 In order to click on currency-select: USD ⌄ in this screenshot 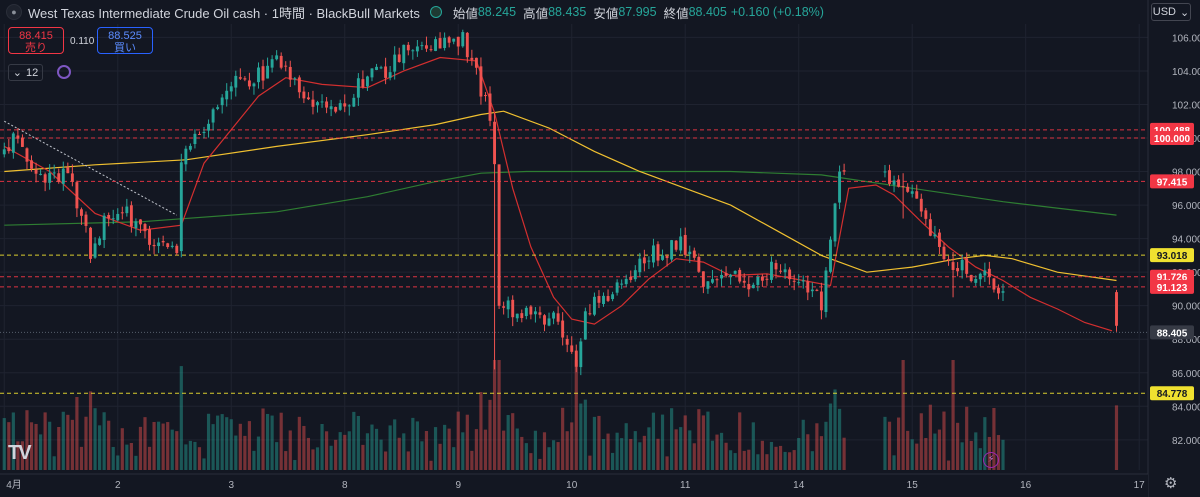, I will do `click(1171, 12)`.